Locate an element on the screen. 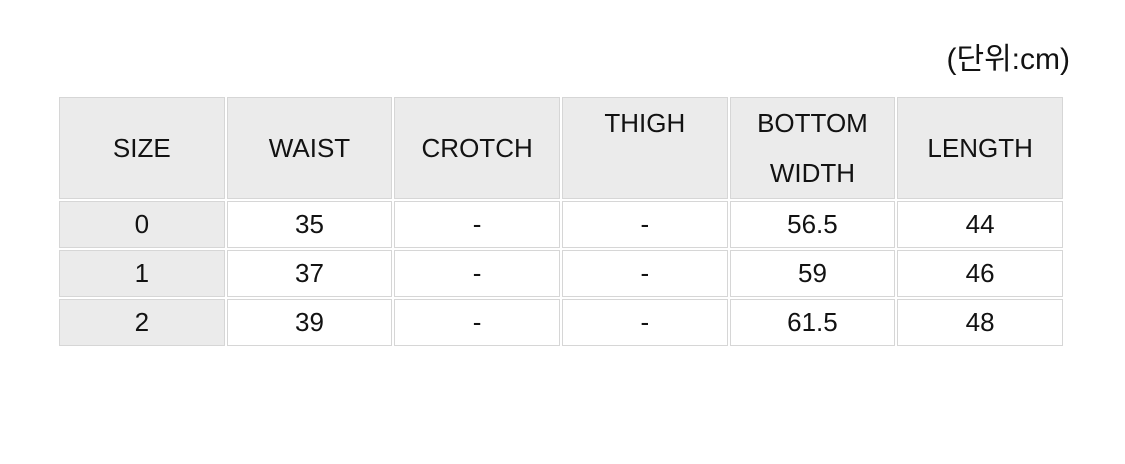 The image size is (1125, 464). col-header-length: LENGTH is located at coordinates (980, 148).